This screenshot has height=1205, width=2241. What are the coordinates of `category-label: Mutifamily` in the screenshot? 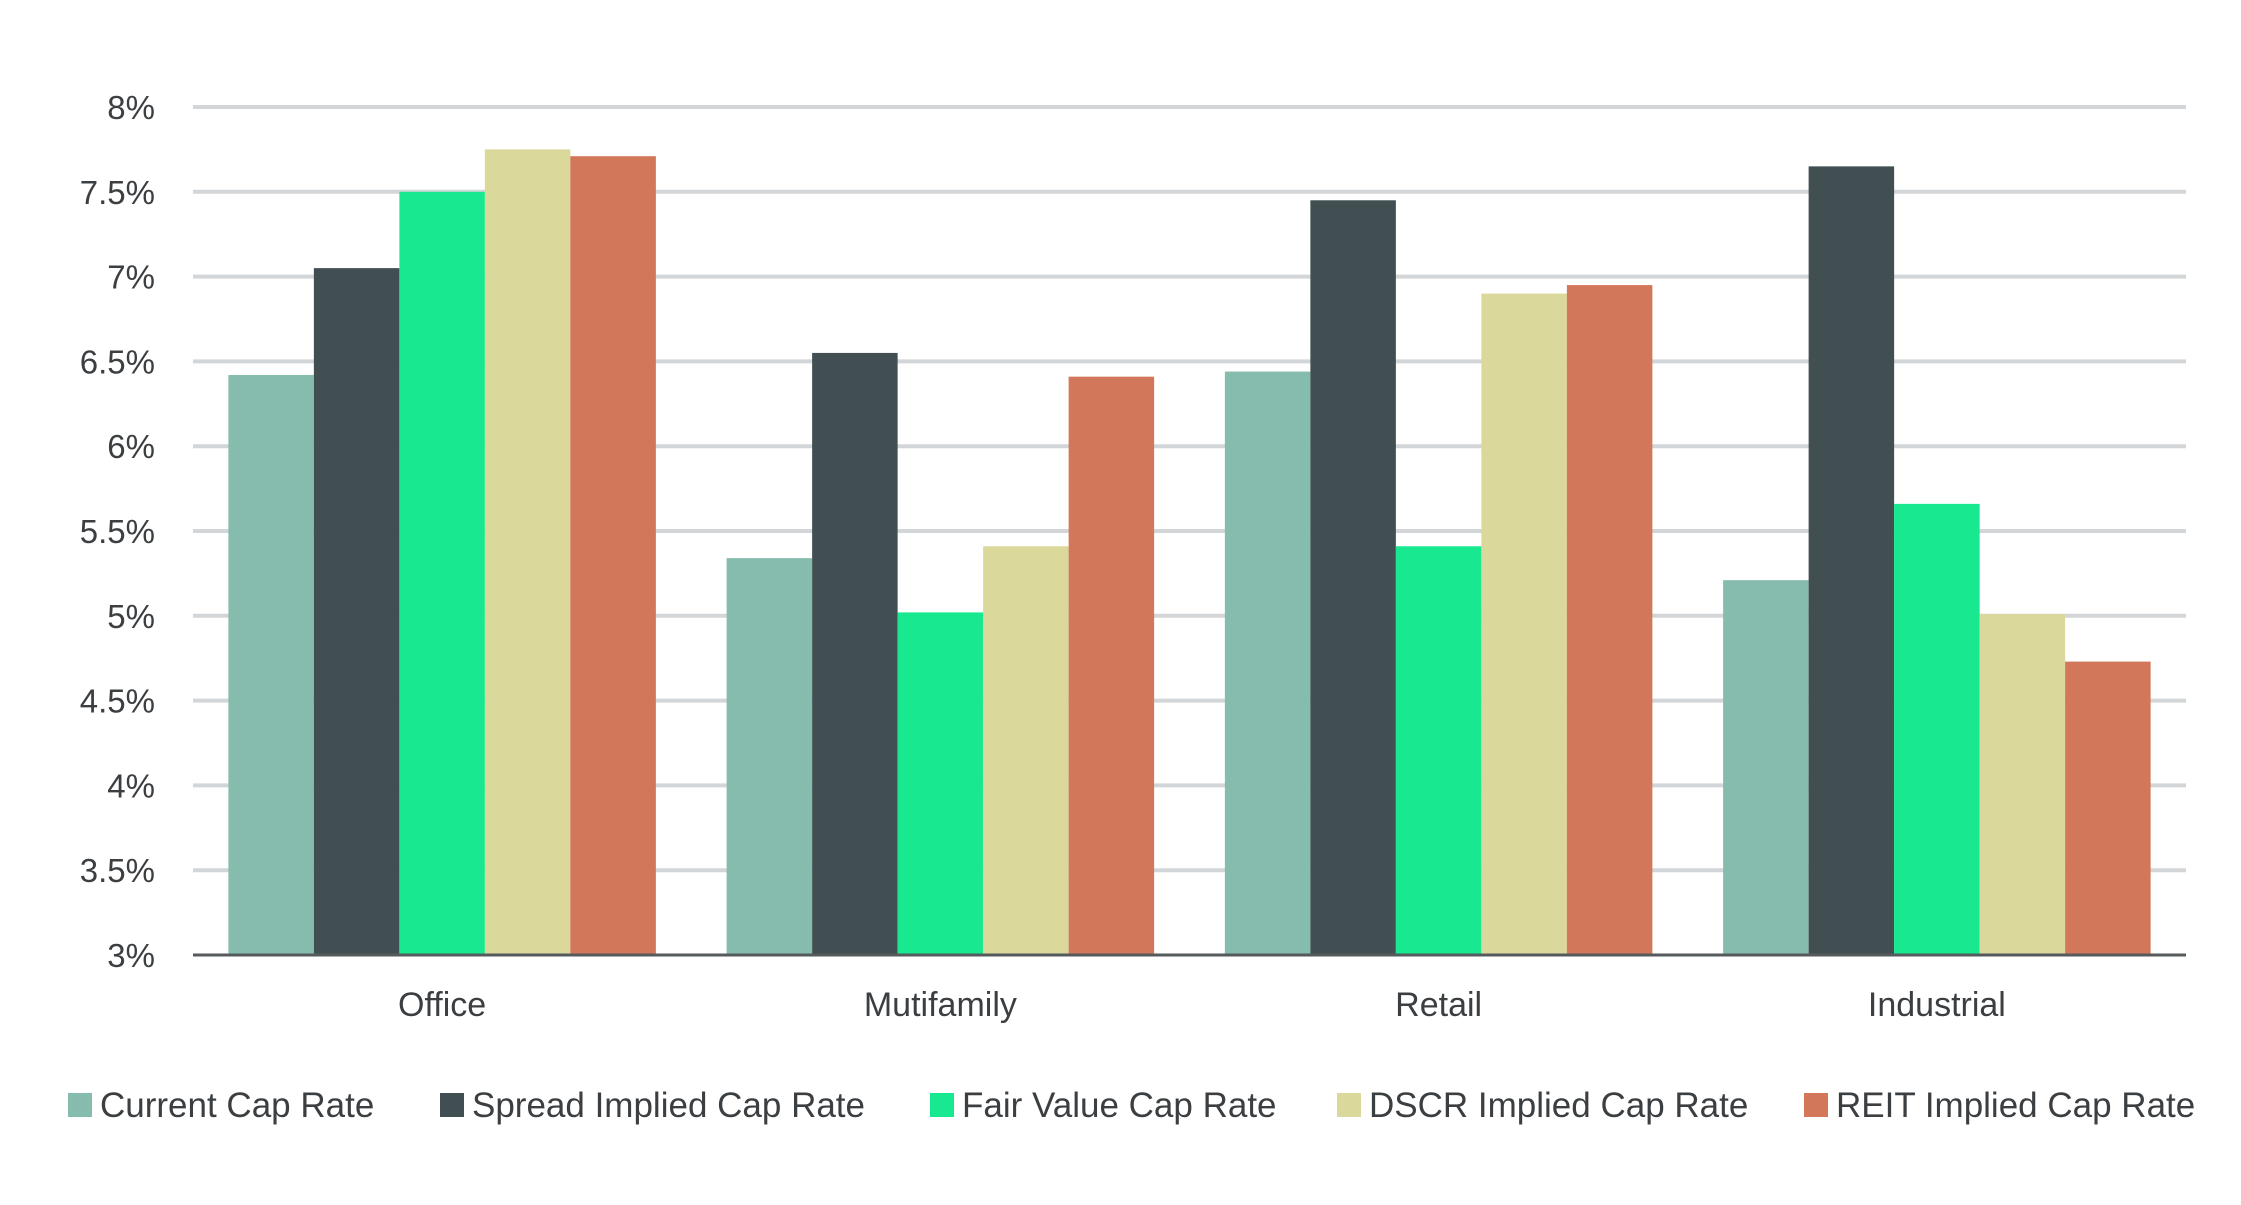 It's located at (940, 1005).